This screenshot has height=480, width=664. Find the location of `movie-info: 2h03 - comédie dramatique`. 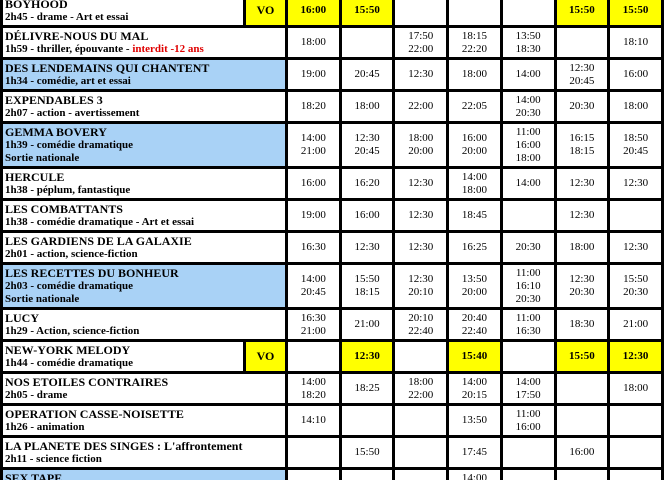

movie-info: 2h03 - comédie dramatique is located at coordinates (144, 286).